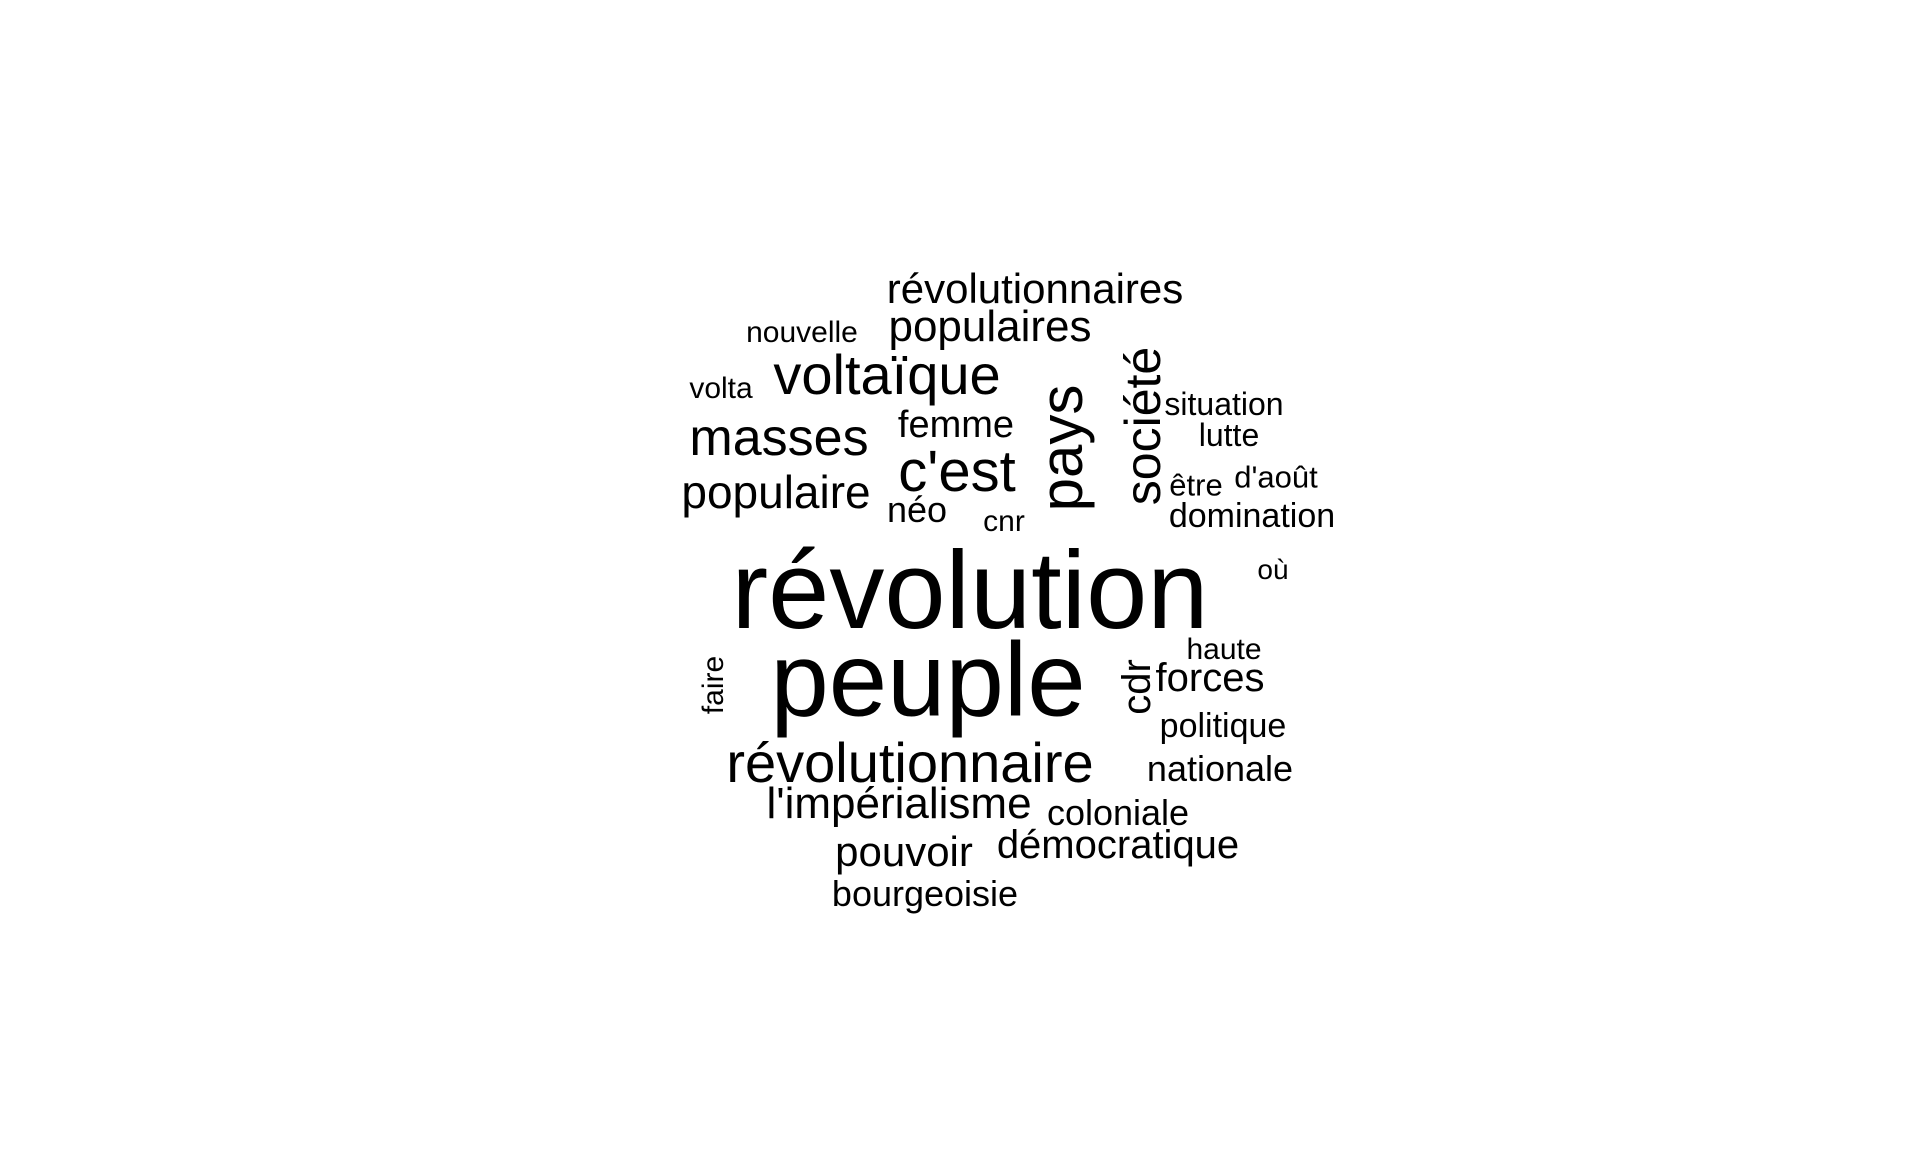 This screenshot has width=1920, height=1152. Describe the element at coordinates (721, 388) in the screenshot. I see `word-volta: volta` at that location.